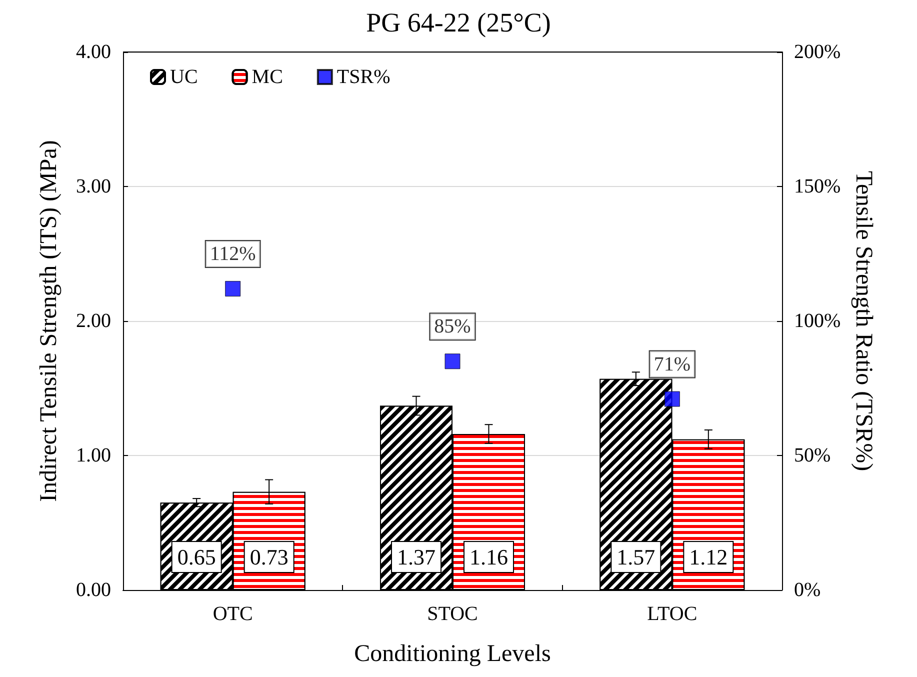 This screenshot has height=677, width=917. Describe the element at coordinates (269, 557) in the screenshot. I see `data-label: 0.73` at that location.